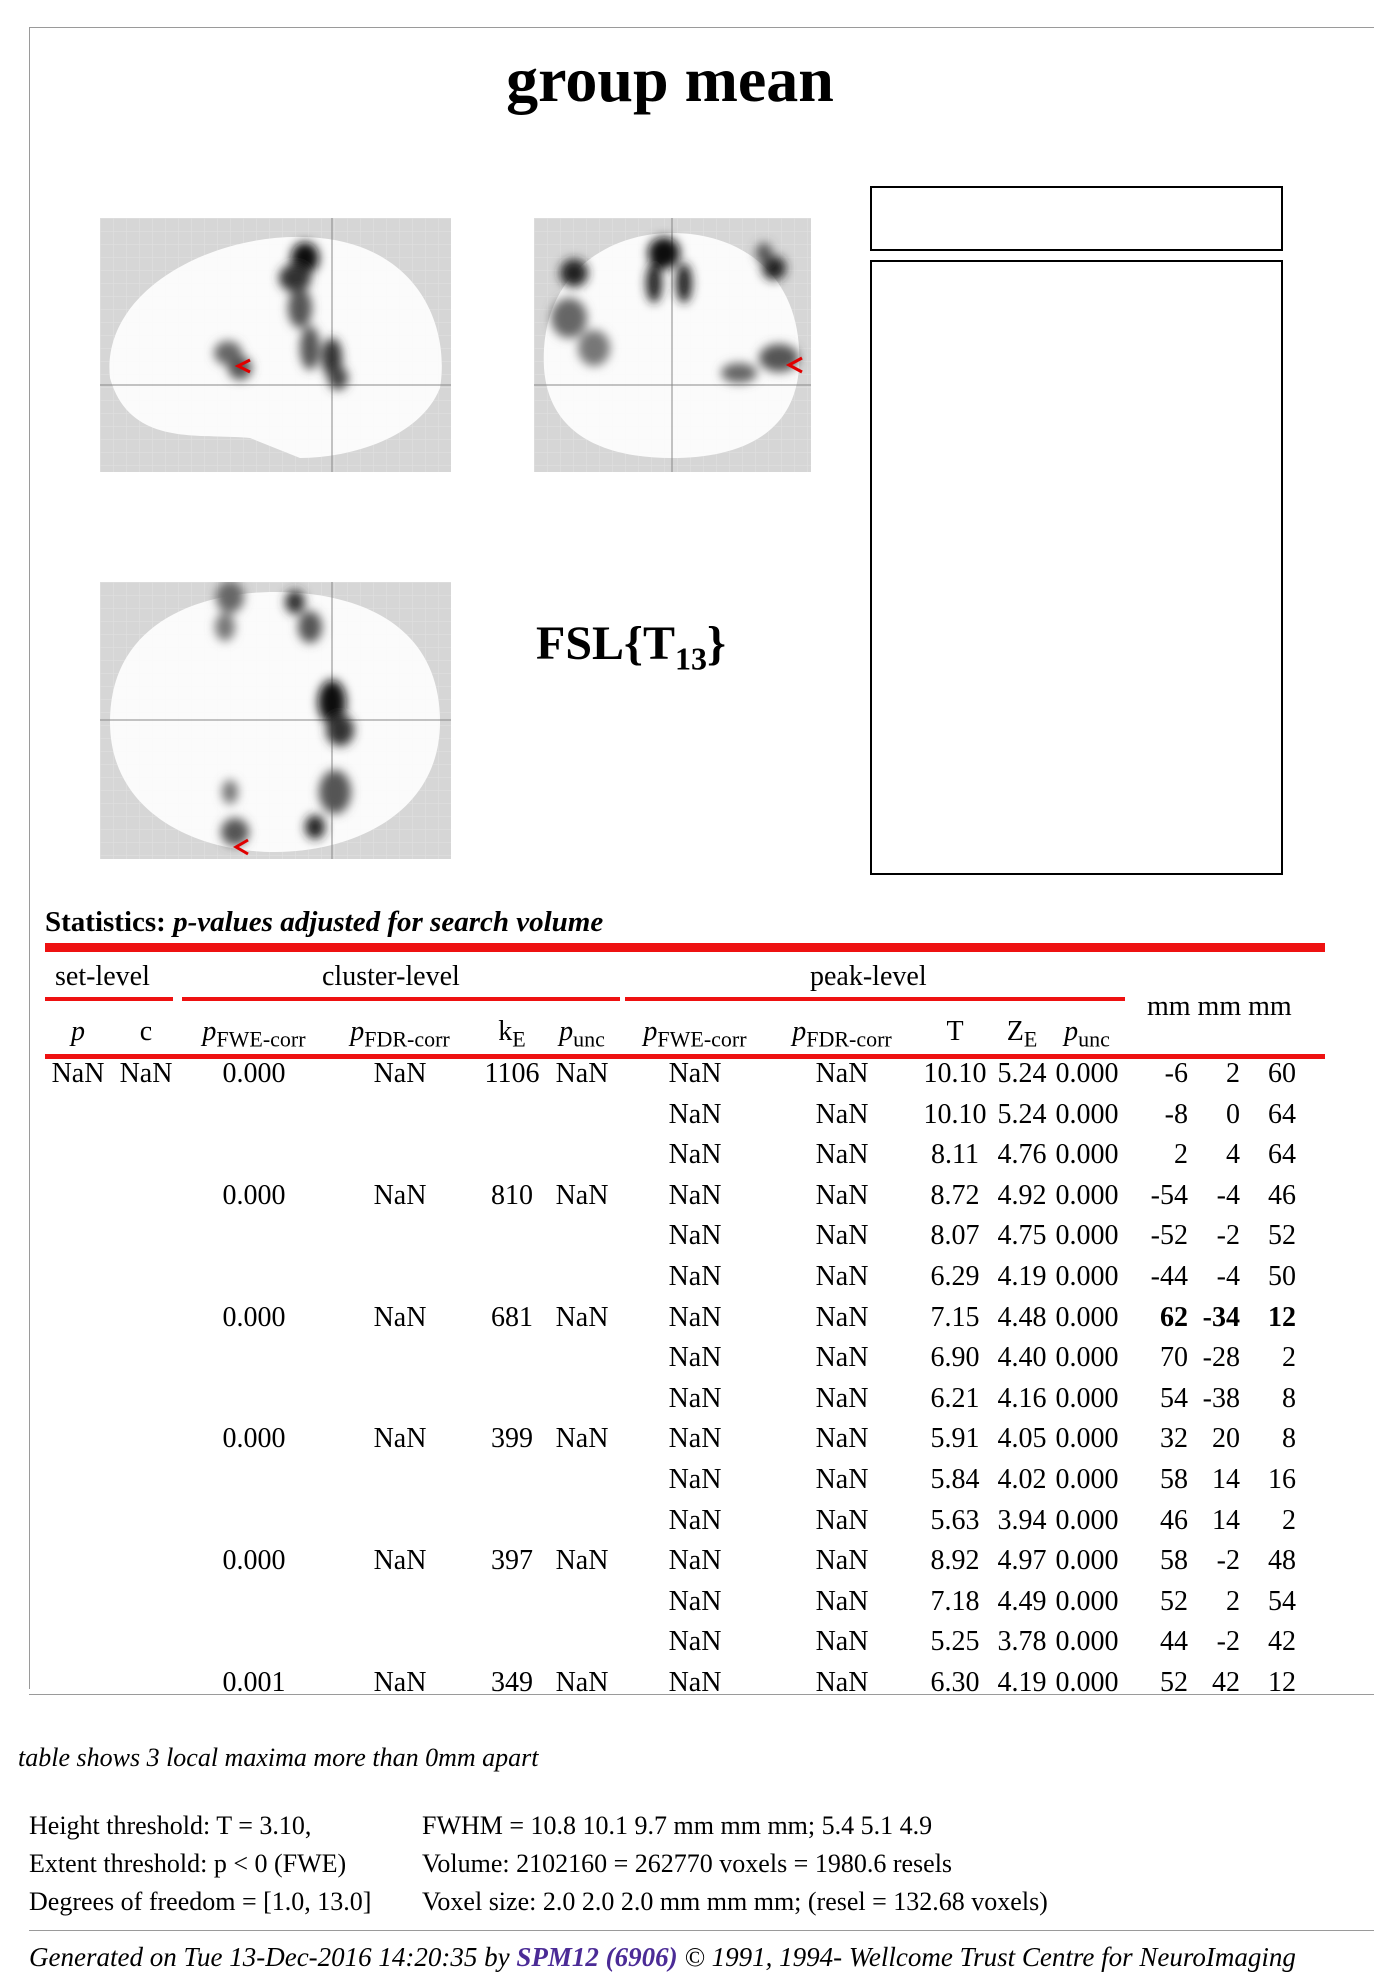  What do you see at coordinates (1282, 1642) in the screenshot?
I see `cell-coord-z: 42` at bounding box center [1282, 1642].